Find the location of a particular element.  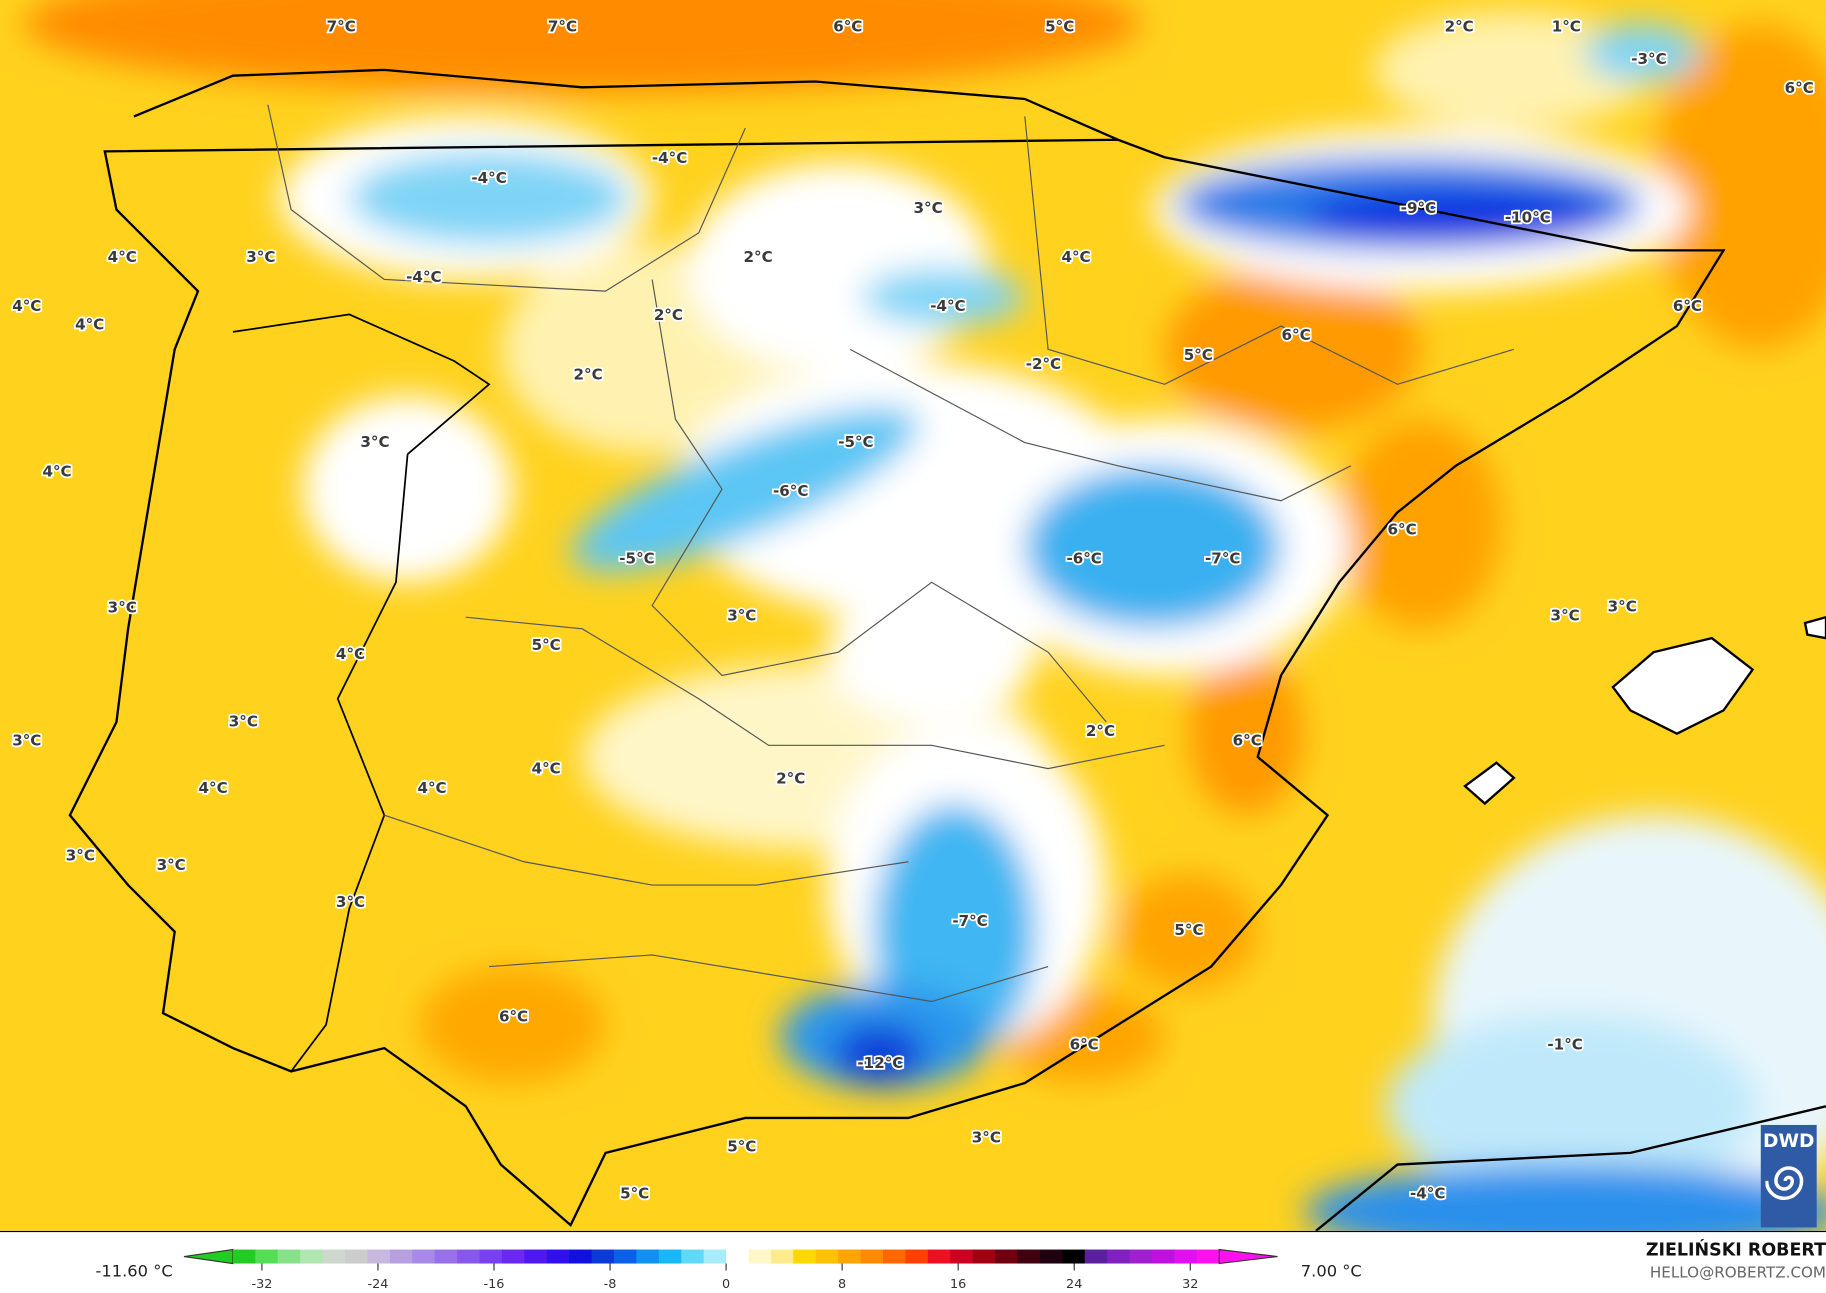

colorbar: -32 -24 -16 -8 0 8 16 24 32 is located at coordinates (730, 1270).